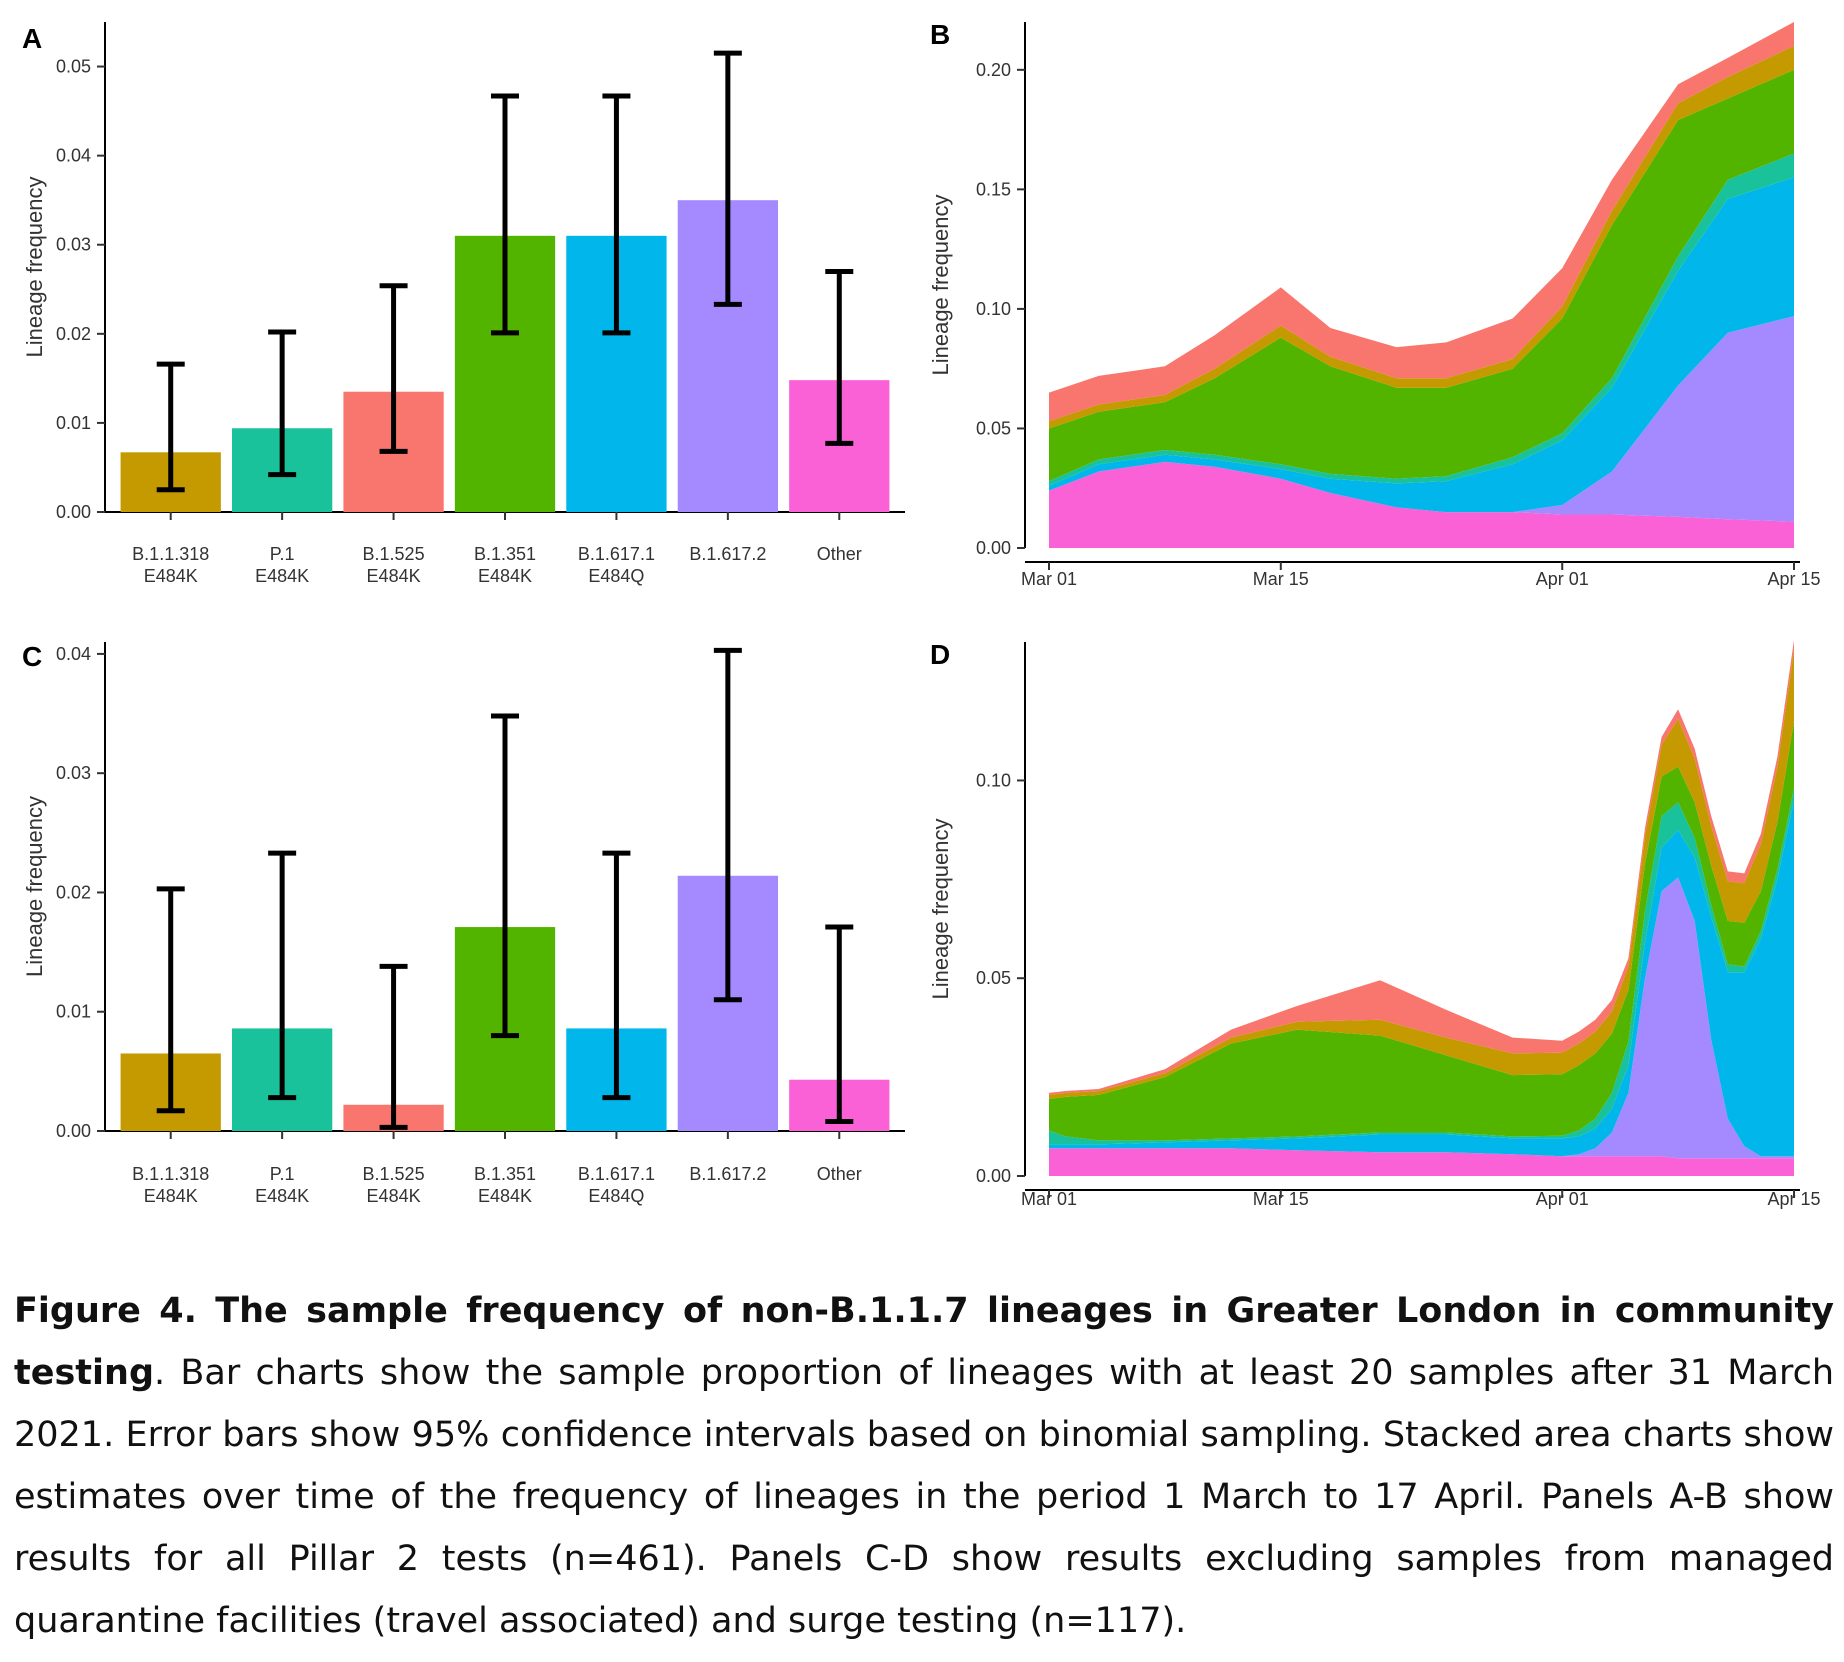 This screenshot has height=1662, width=1844. Describe the element at coordinates (993, 70) in the screenshot. I see `y-tick-label: 0.20` at that location.